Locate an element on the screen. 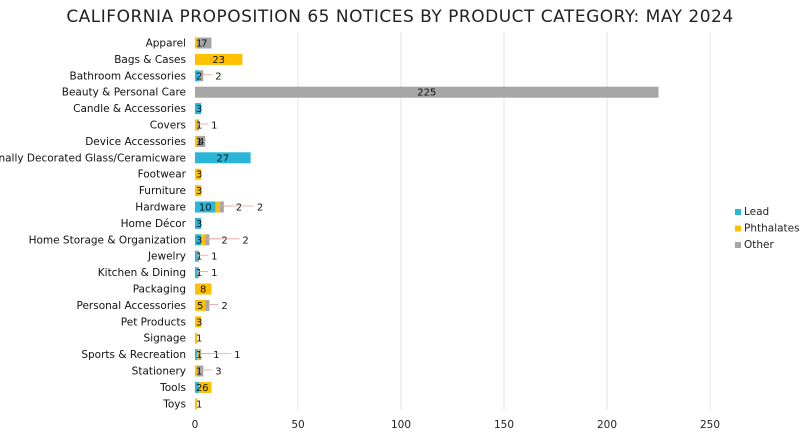  category-label: Sports & Recreation is located at coordinates (133, 355).